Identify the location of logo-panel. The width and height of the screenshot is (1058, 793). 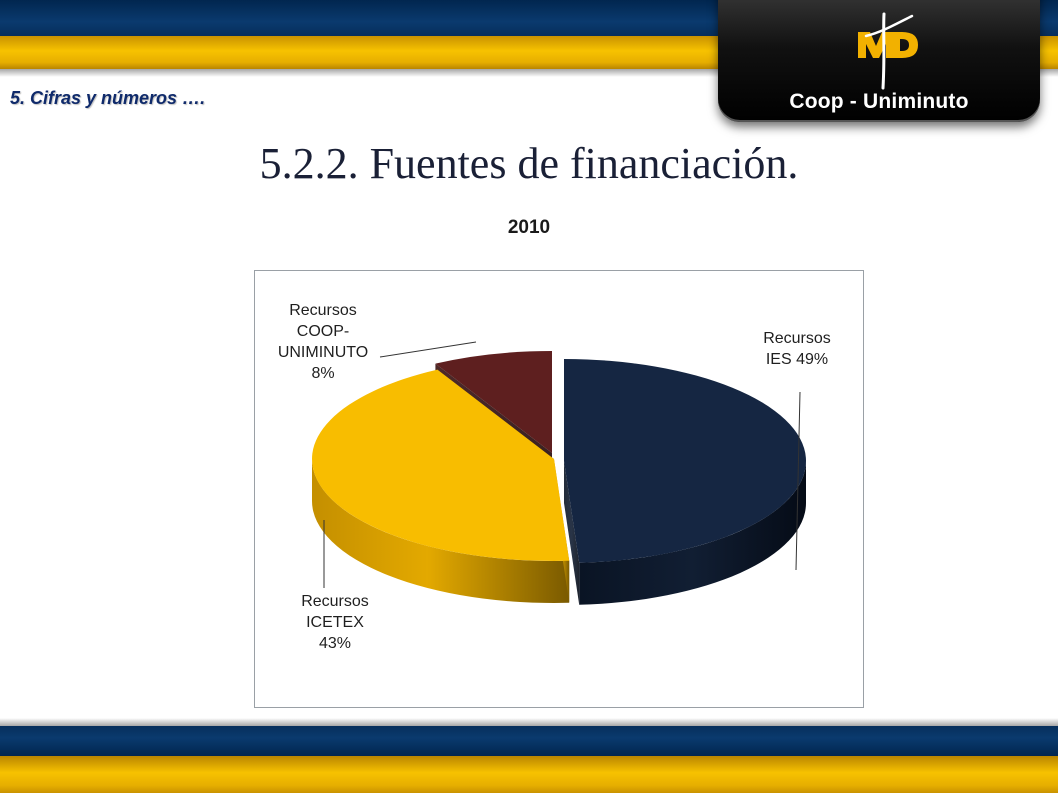
(879, 61).